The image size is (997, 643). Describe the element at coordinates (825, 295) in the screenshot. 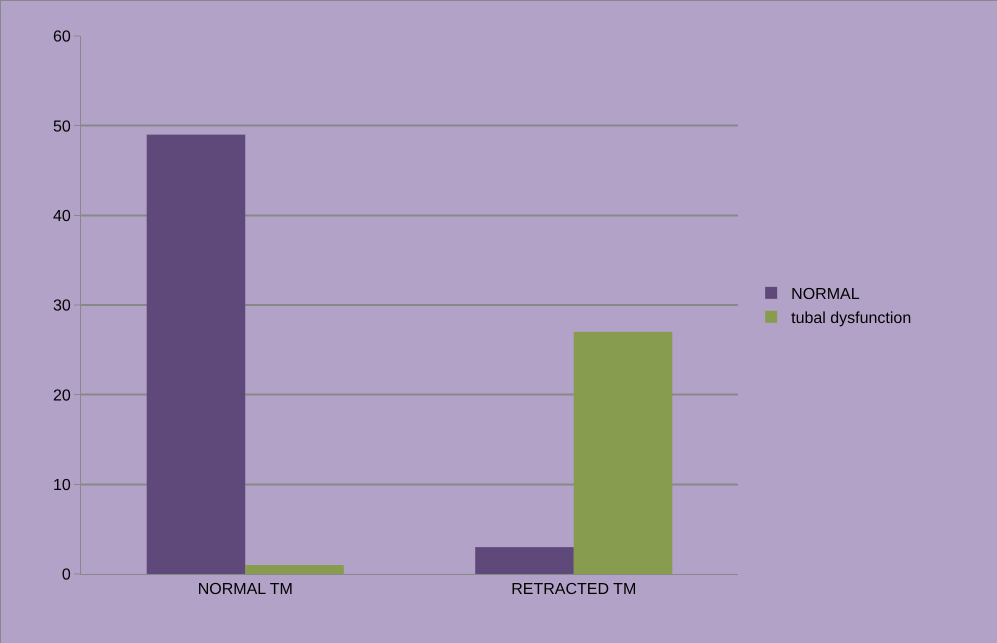

I see `legend-label: NORMAL` at that location.